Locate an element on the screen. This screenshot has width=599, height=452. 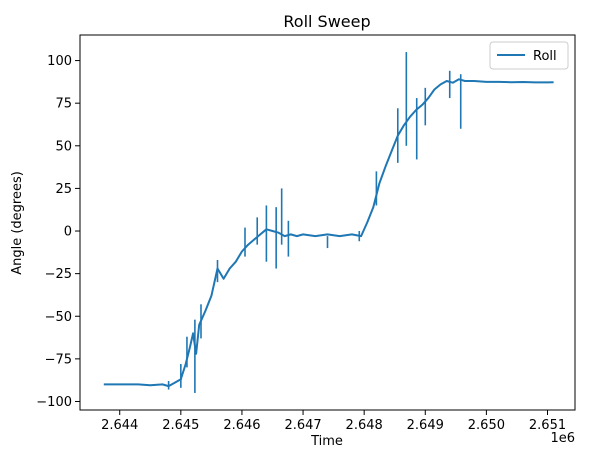
chart-title: Roll Sweep is located at coordinates (326, 21).